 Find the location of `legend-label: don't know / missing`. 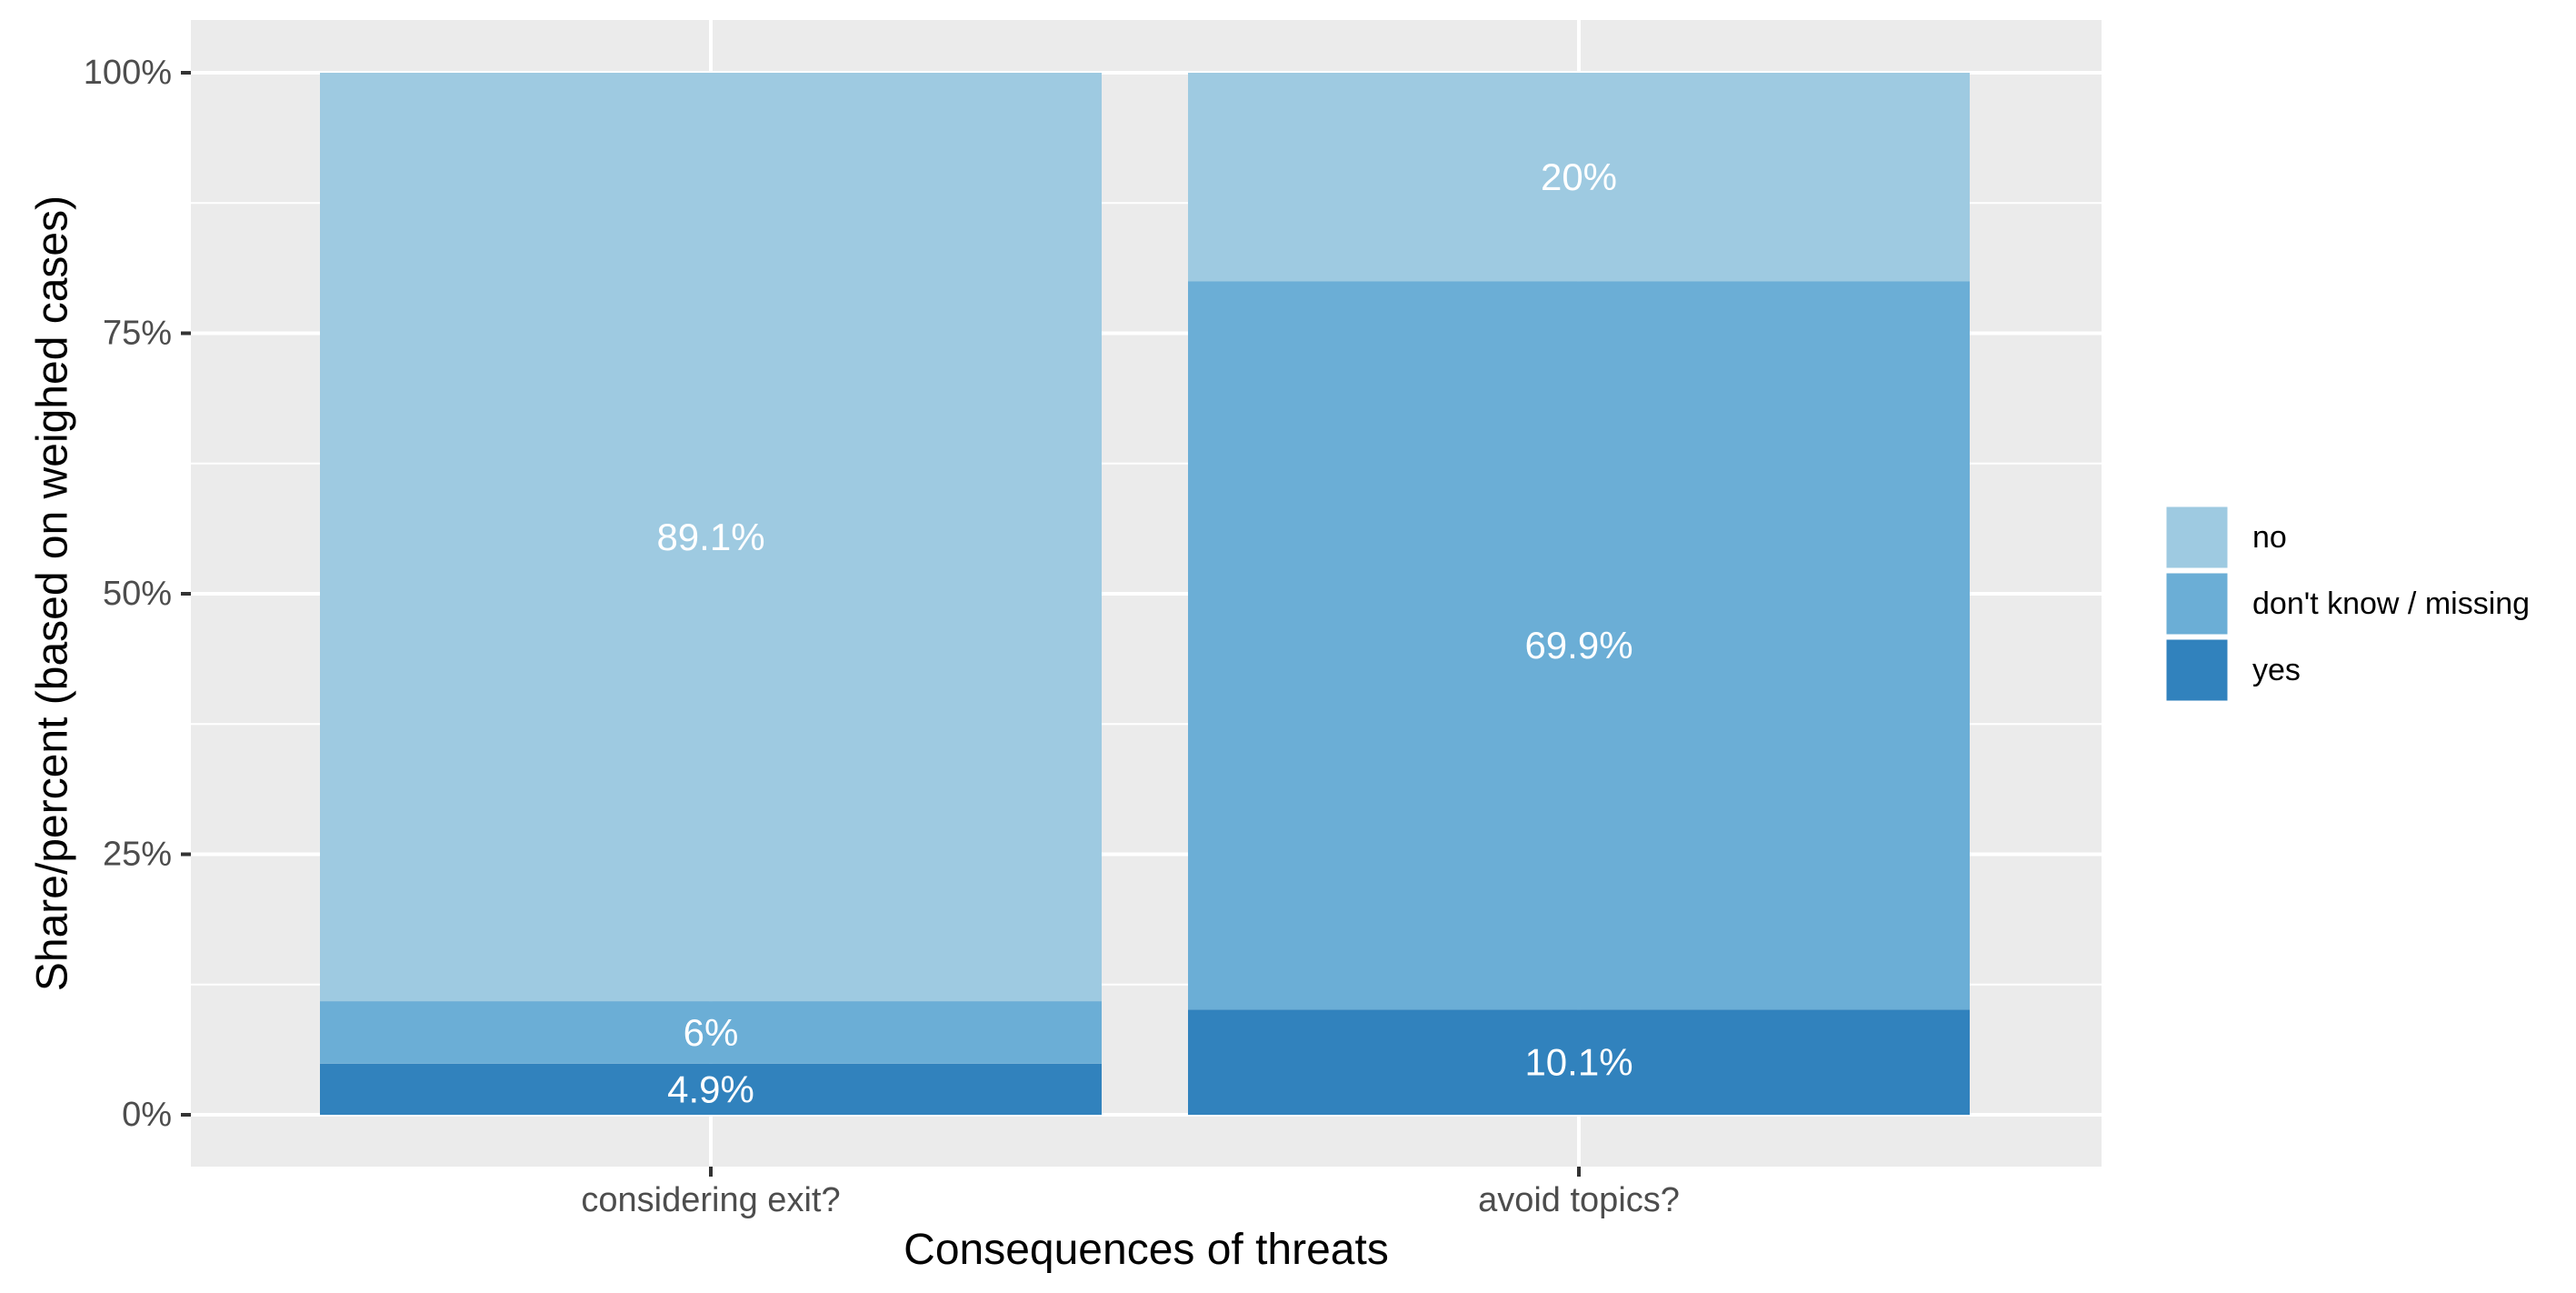

legend-label: don't know / missing is located at coordinates (2391, 603).